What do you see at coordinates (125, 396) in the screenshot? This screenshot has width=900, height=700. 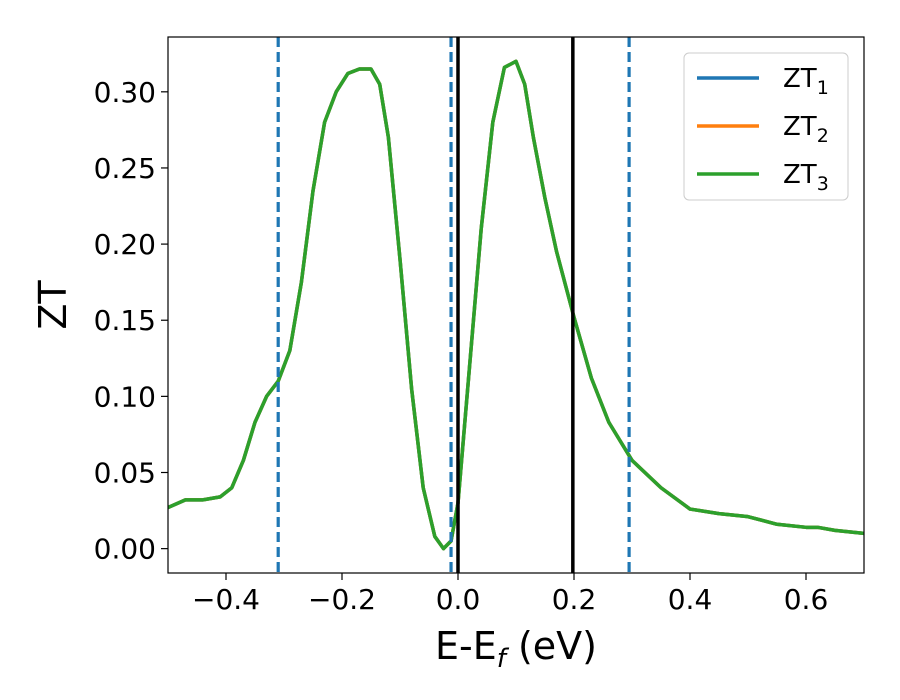 I see `y-tick-label: 0.10` at bounding box center [125, 396].